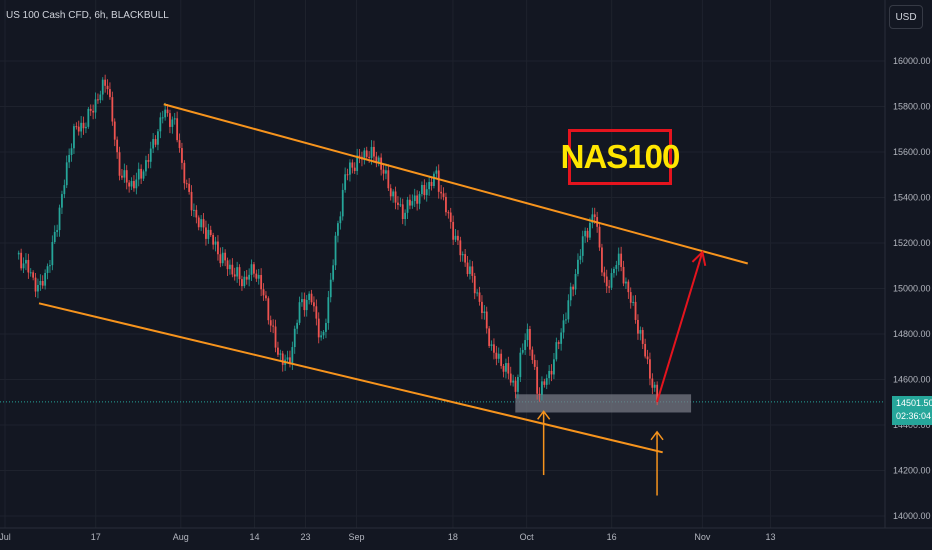 The height and width of the screenshot is (550, 932). Describe the element at coordinates (912, 198) in the screenshot. I see `y-tick-label: 15400.00` at that location.